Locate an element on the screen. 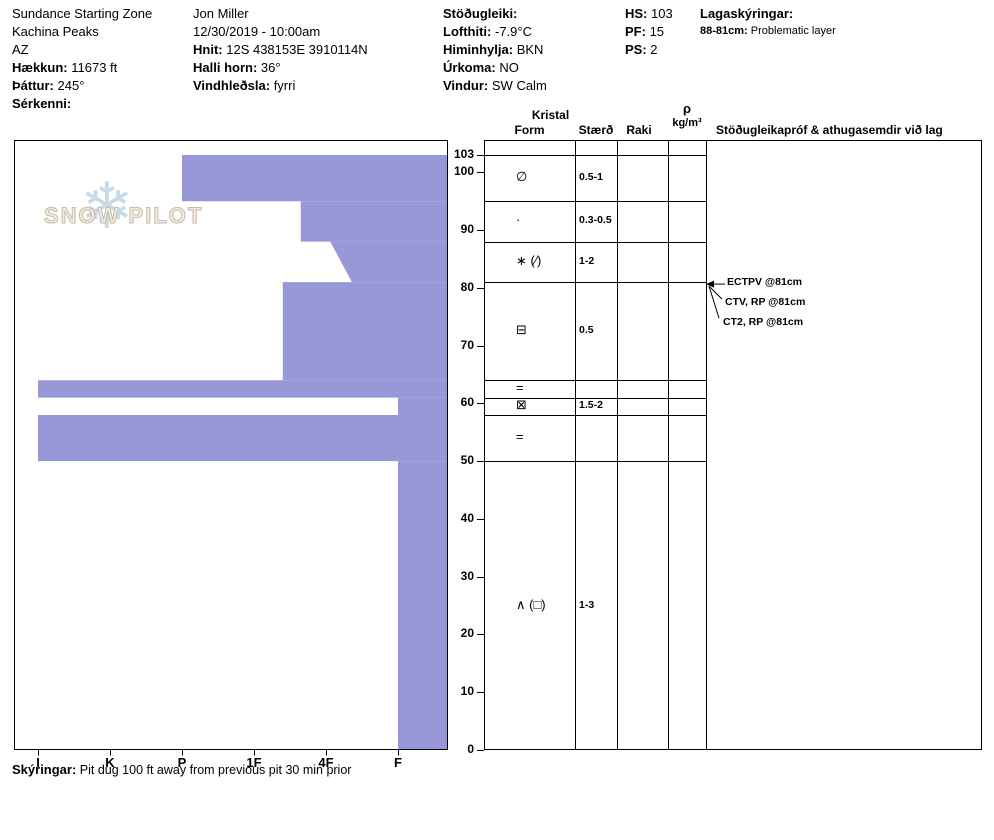 Image resolution: width=994 pixels, height=840 pixels. depth-tick-label: 20 is located at coordinates (467, 633).